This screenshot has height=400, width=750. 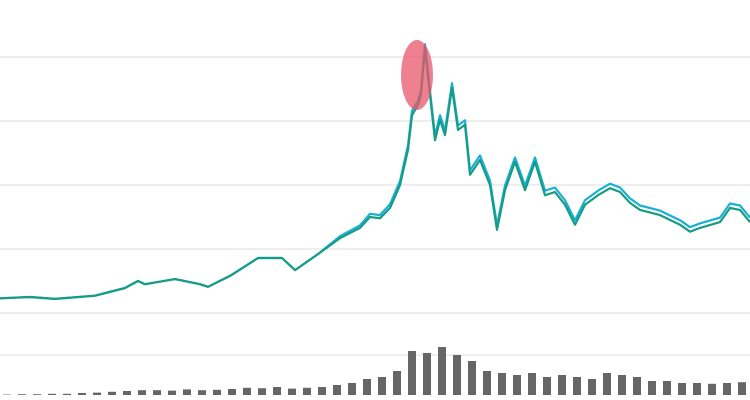 I want to click on highlight, so click(x=417, y=75).